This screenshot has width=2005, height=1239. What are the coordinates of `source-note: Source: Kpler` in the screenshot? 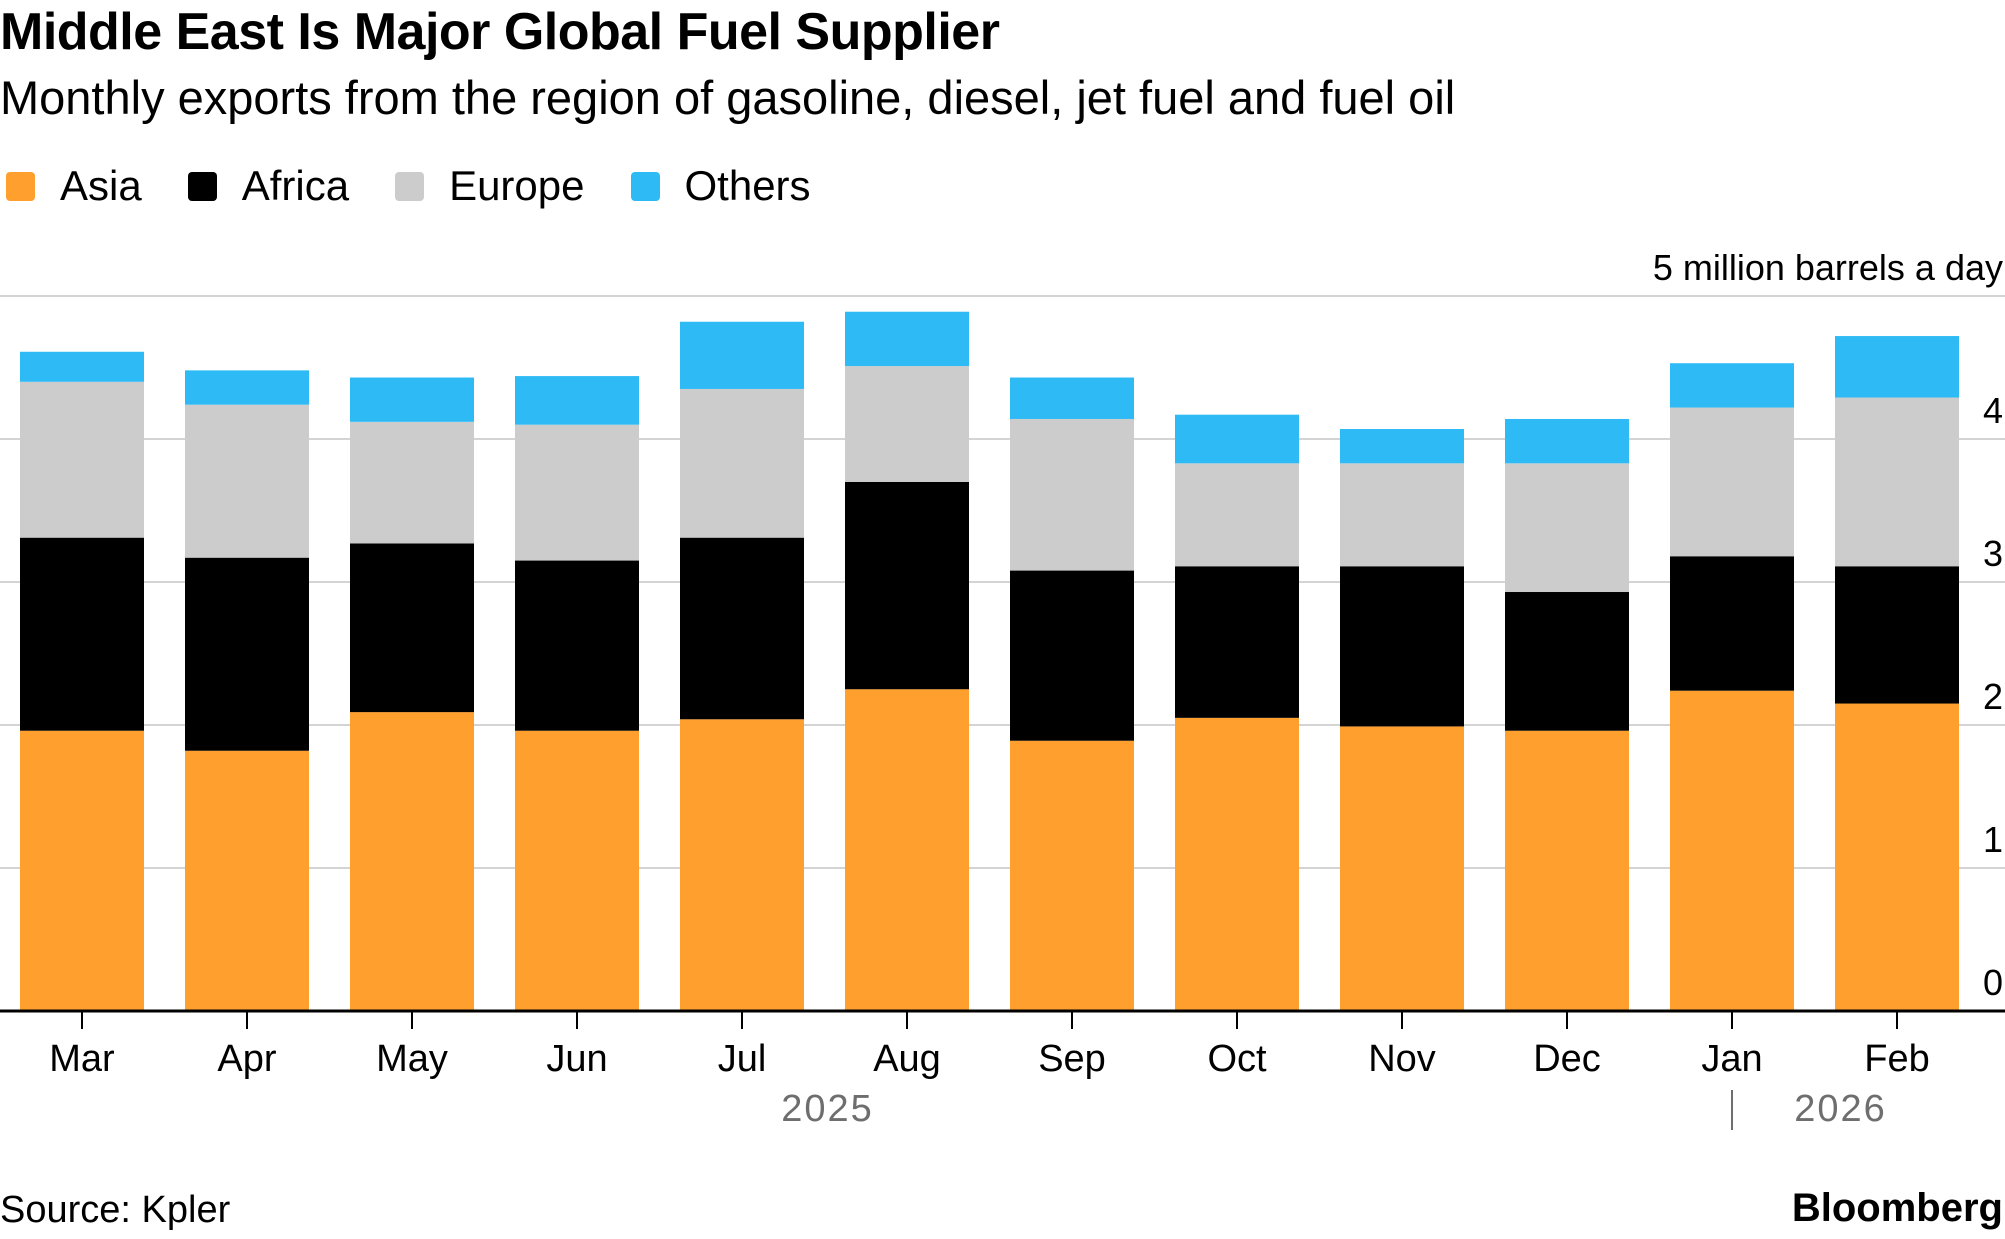 It's located at (115, 1210).